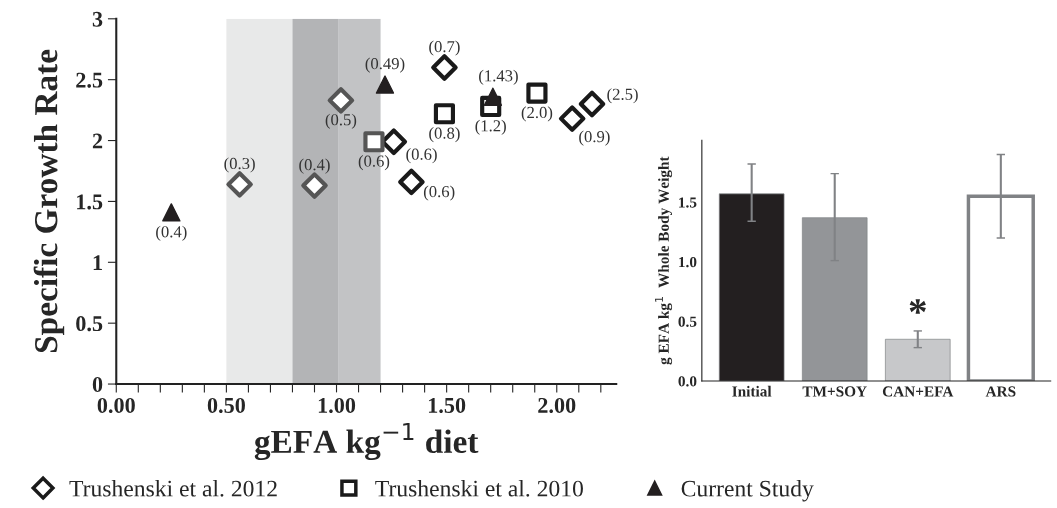 The image size is (1057, 508). Describe the element at coordinates (49, 201) in the screenshot. I see `y-axis-title: Specific Growth Rate` at that location.